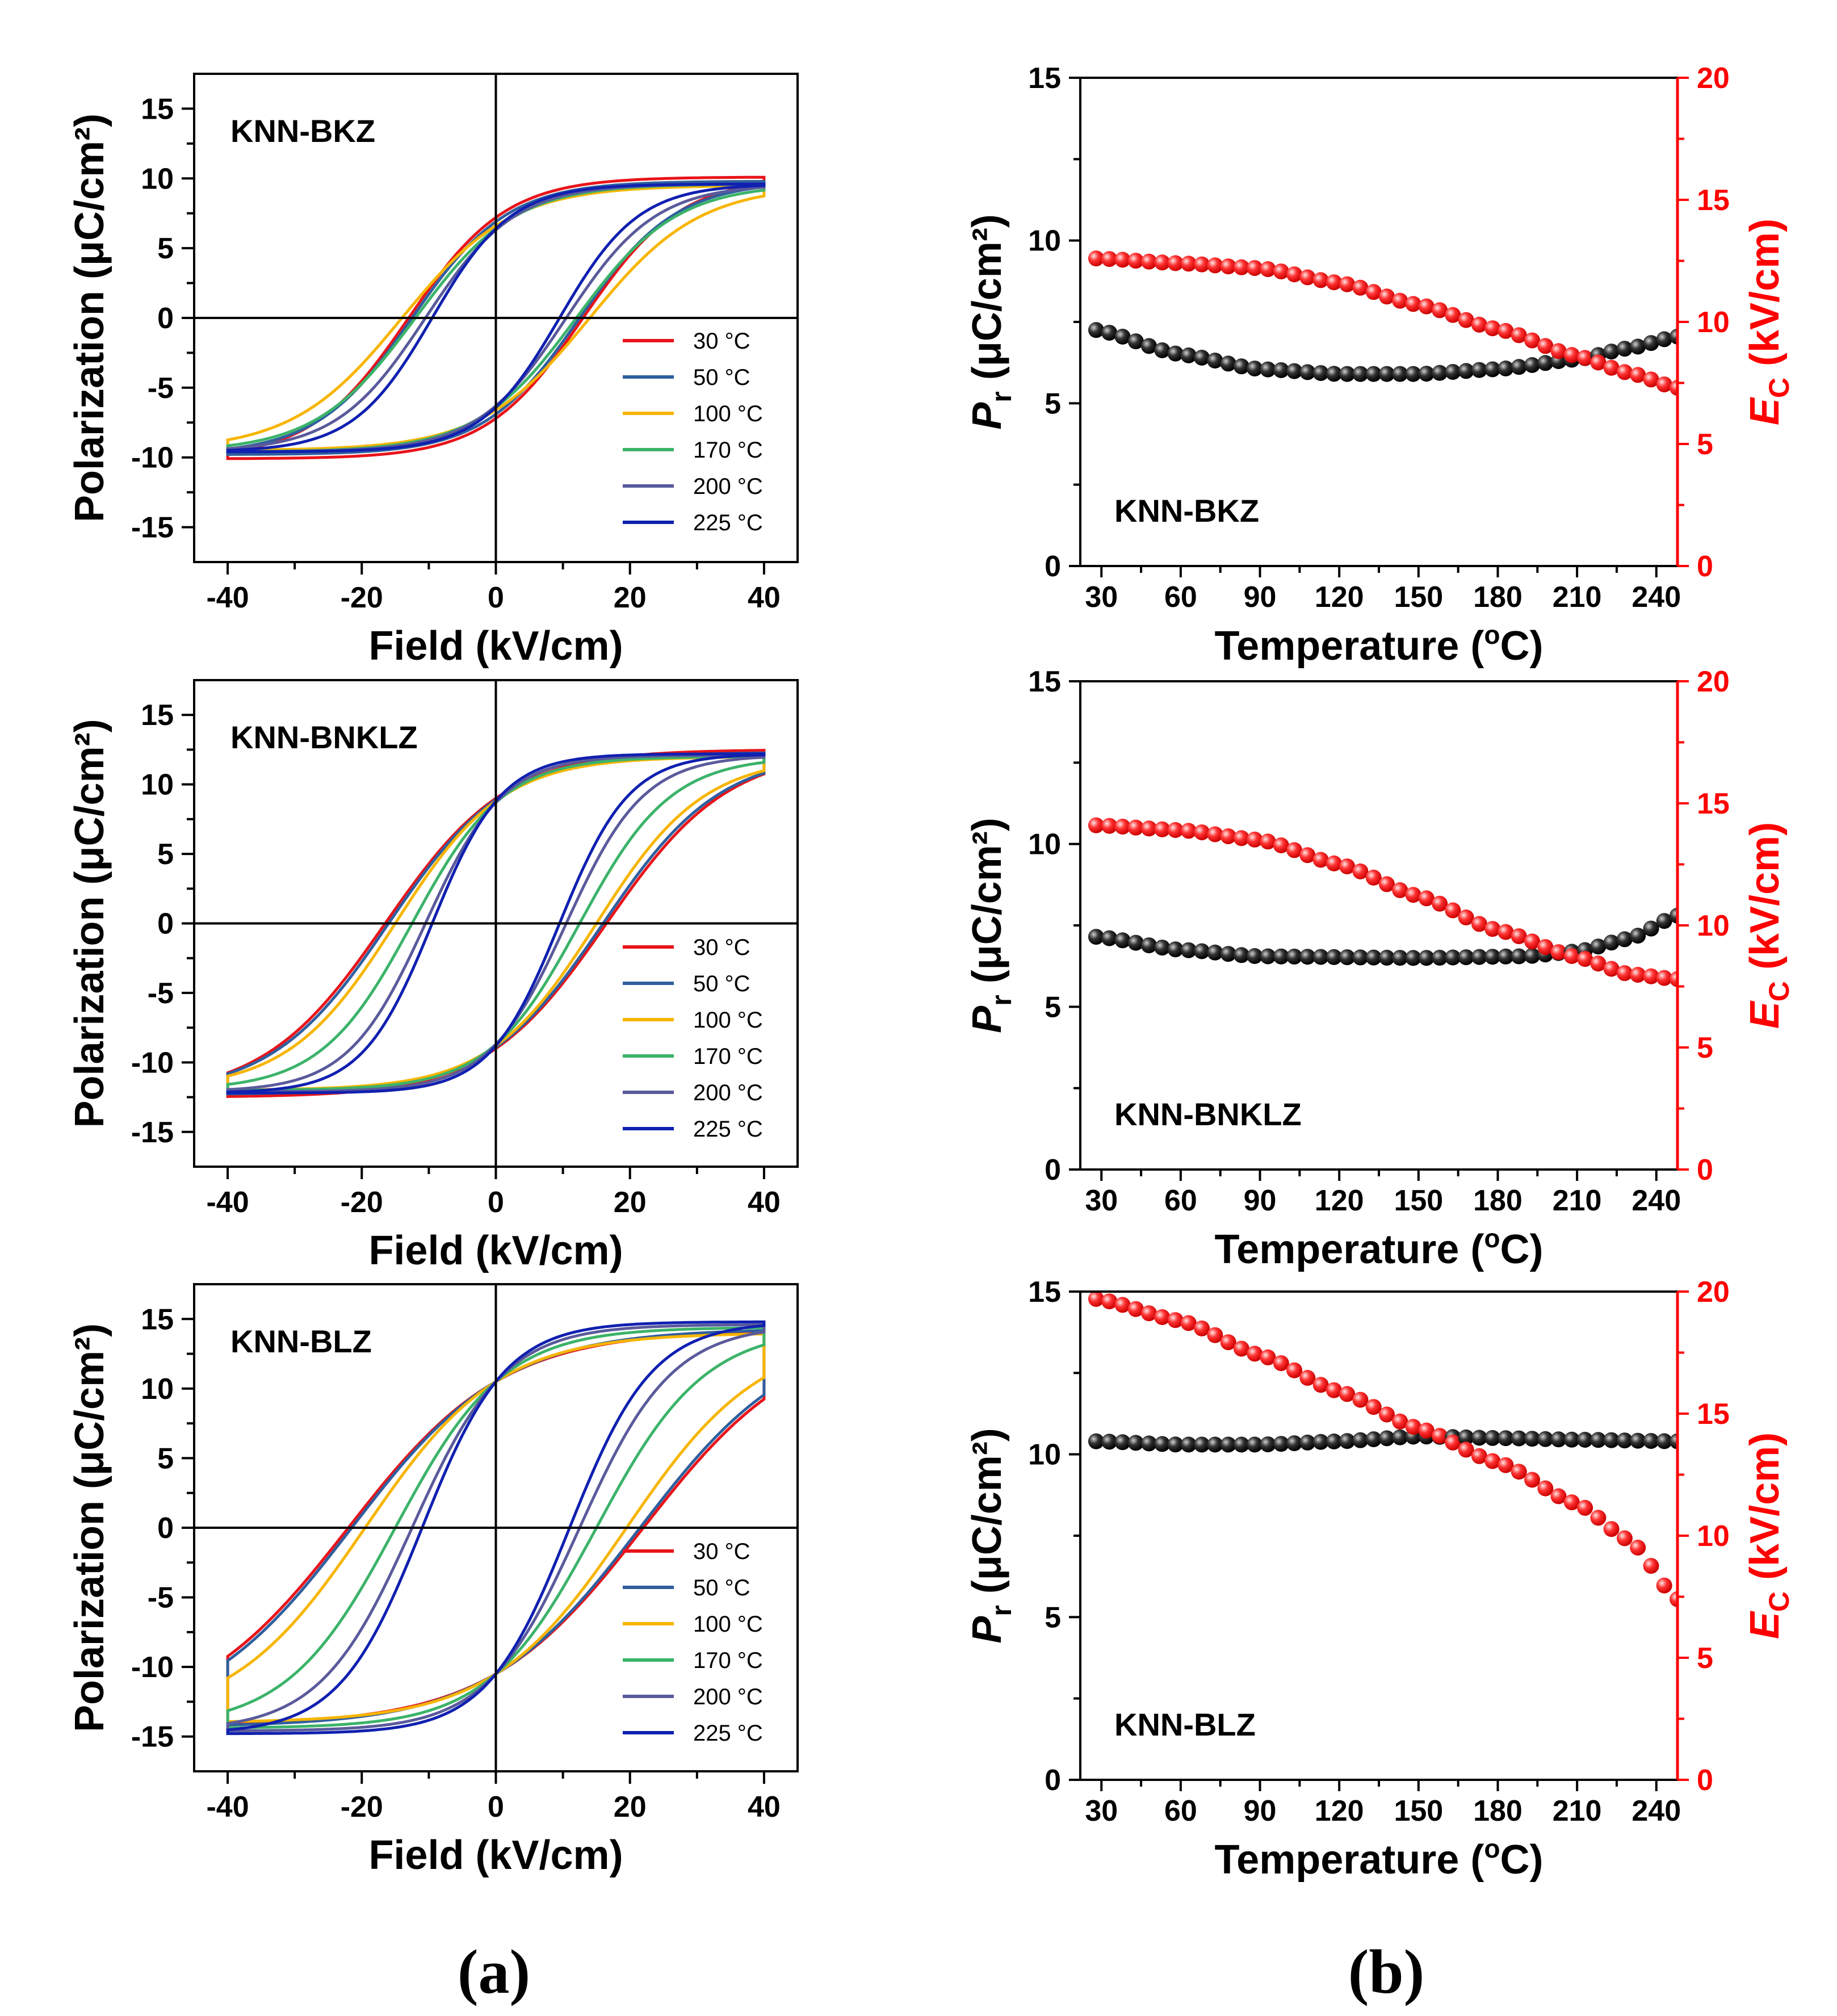  I want to click on y-tick-label: 0, so click(165, 1528).